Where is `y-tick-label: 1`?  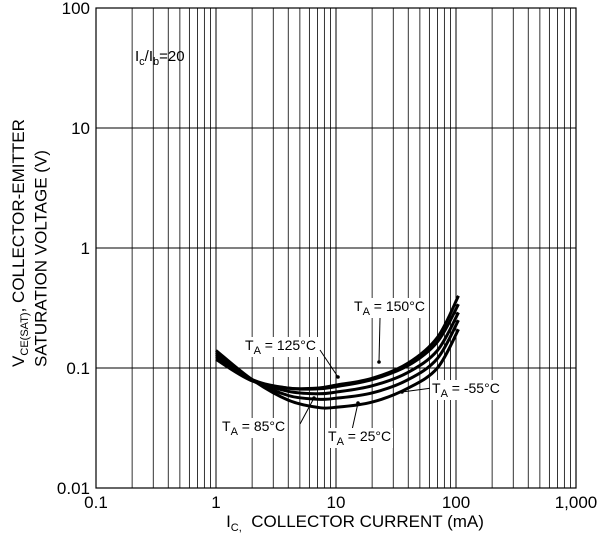
y-tick-label: 1 is located at coordinates (85, 248).